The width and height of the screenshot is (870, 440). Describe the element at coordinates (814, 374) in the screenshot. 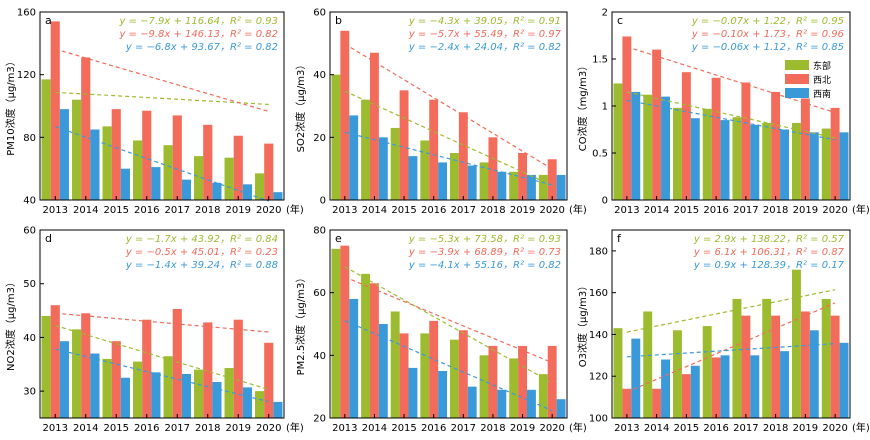

I see `bar-southwest-2019` at that location.